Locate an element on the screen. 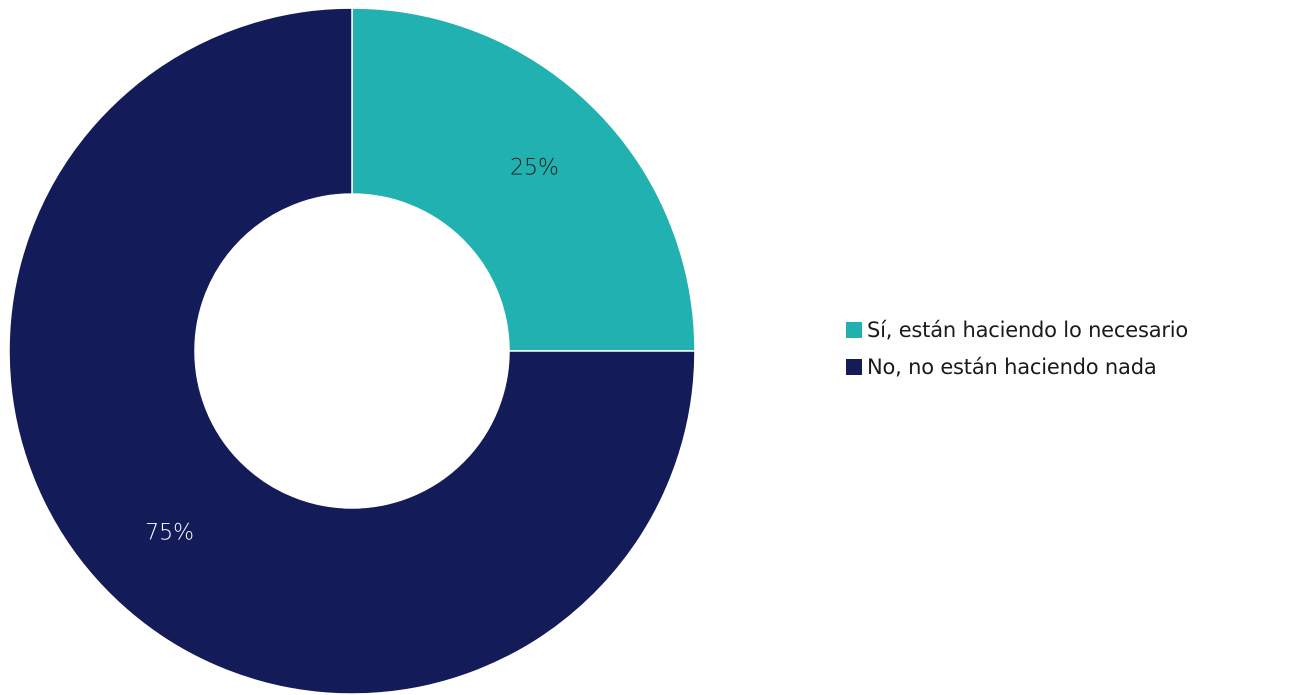 The width and height of the screenshot is (1304, 695). legend-item-no: No, no están haciendo nada is located at coordinates (1017, 367).